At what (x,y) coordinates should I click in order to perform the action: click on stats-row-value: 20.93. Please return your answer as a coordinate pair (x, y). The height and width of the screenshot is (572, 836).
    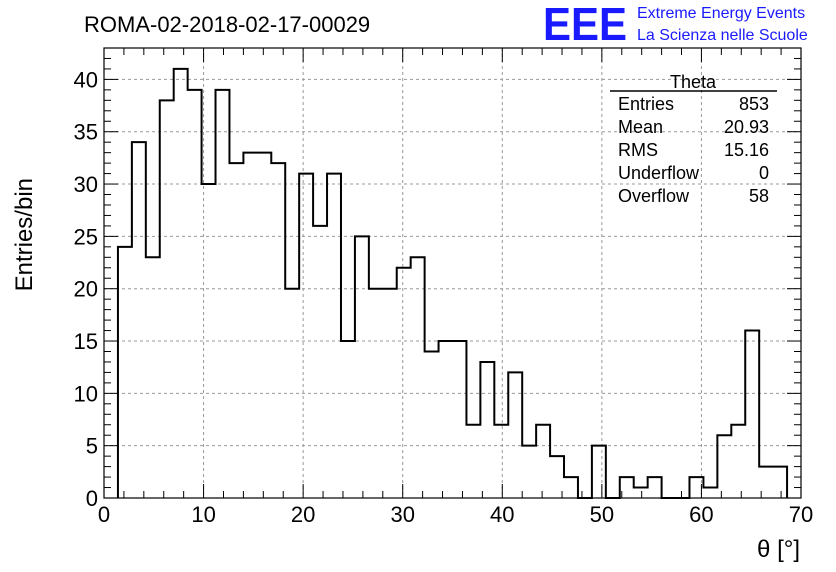
    Looking at the image, I should click on (746, 127).